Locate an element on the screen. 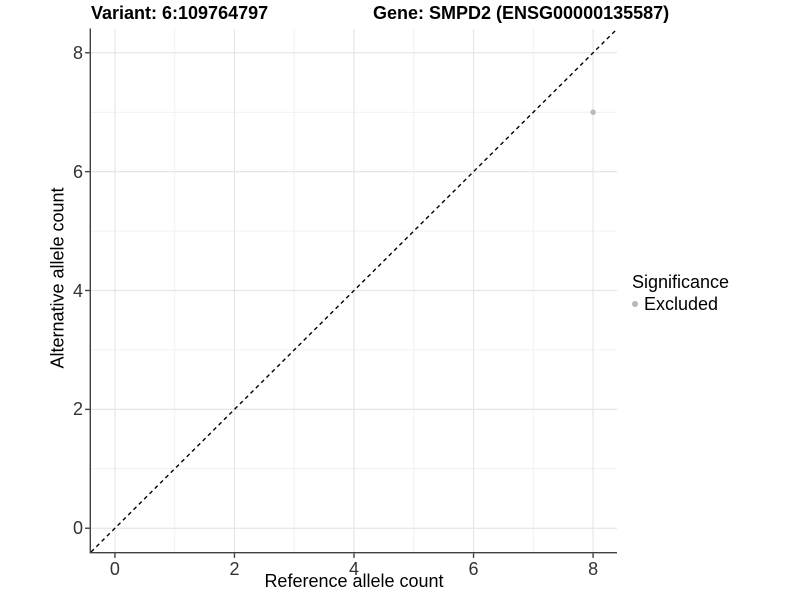 This screenshot has height=600, width=800. y-tick-label-4: 4 is located at coordinates (77, 290).